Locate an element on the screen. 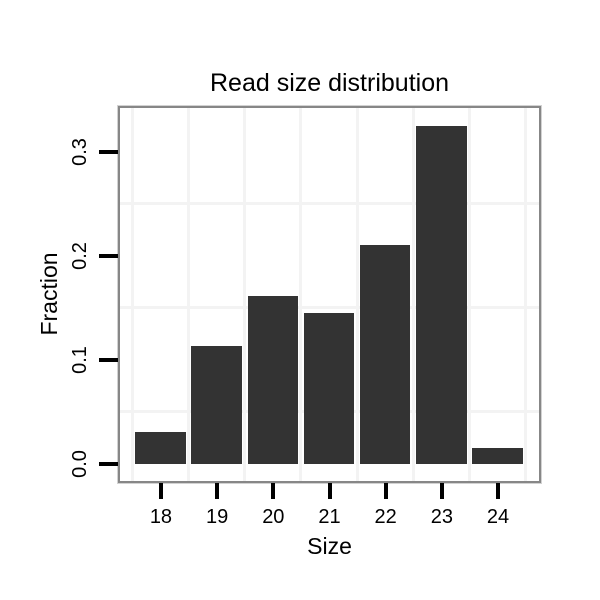  y-tick-label: 0.0 is located at coordinates (80, 464).